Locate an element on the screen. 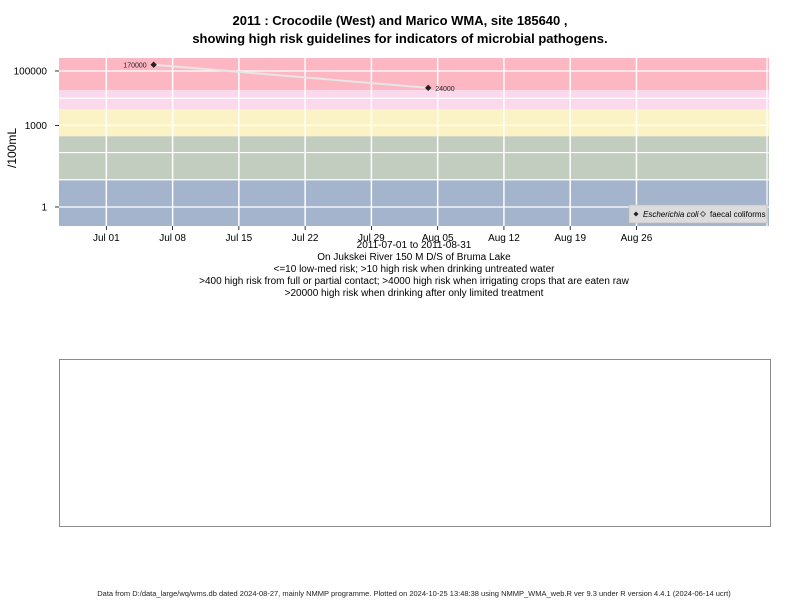  x-tick-label: Jul 08 is located at coordinates (172, 238).